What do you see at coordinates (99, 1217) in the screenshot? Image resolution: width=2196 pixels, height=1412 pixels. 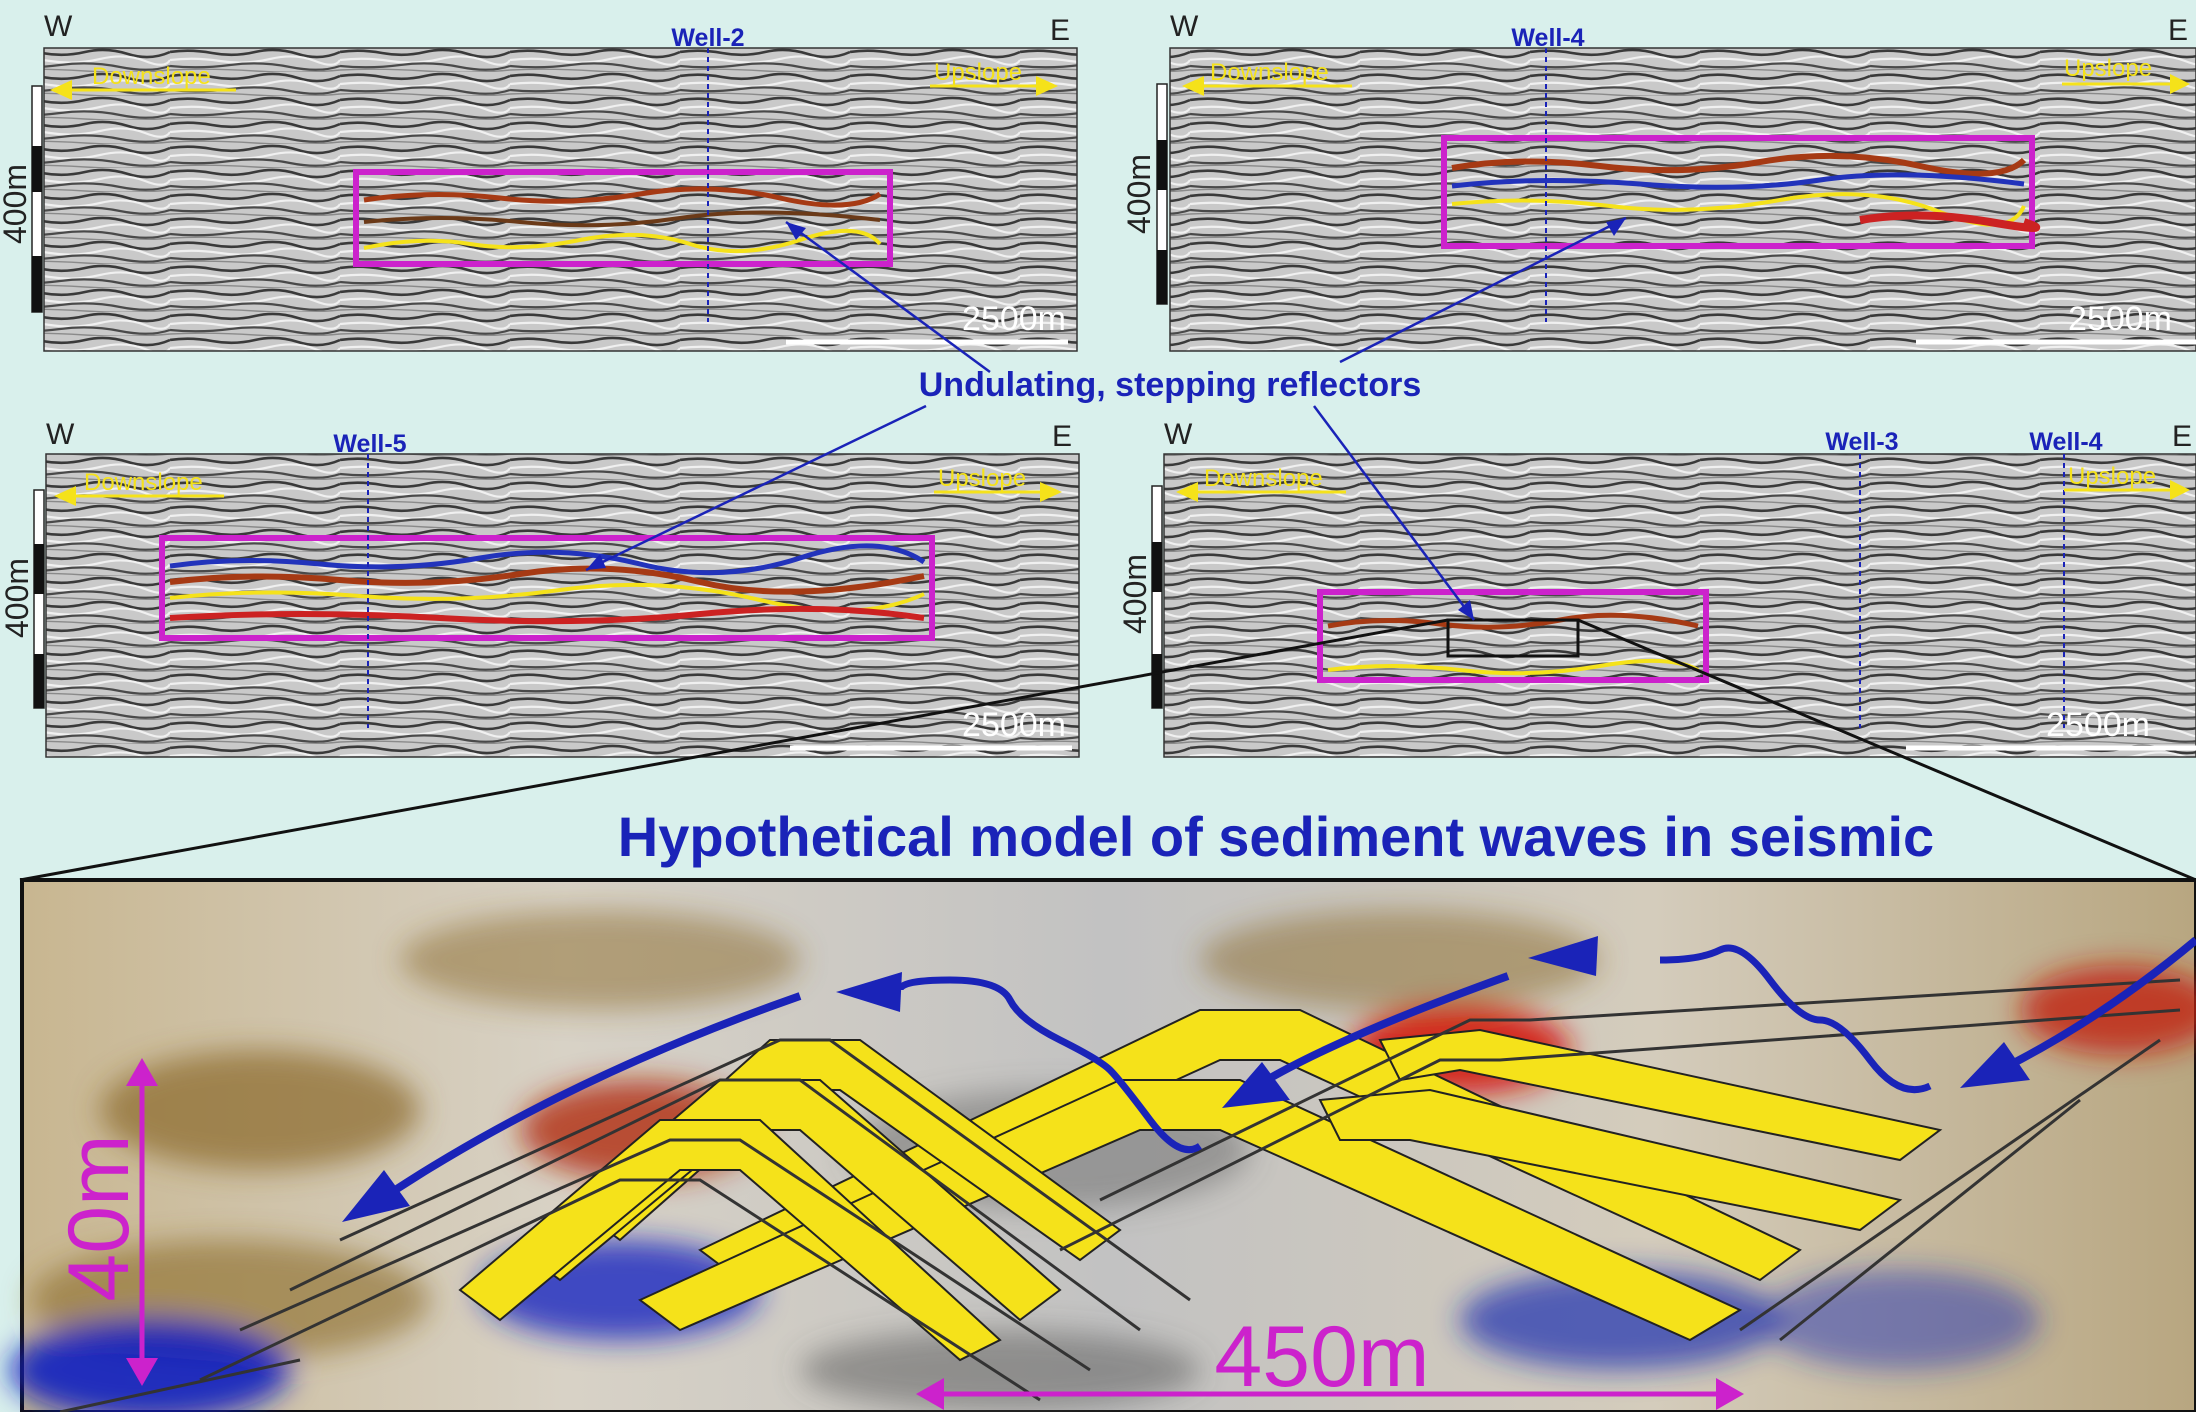 I see `height-label: 40m` at bounding box center [99, 1217].